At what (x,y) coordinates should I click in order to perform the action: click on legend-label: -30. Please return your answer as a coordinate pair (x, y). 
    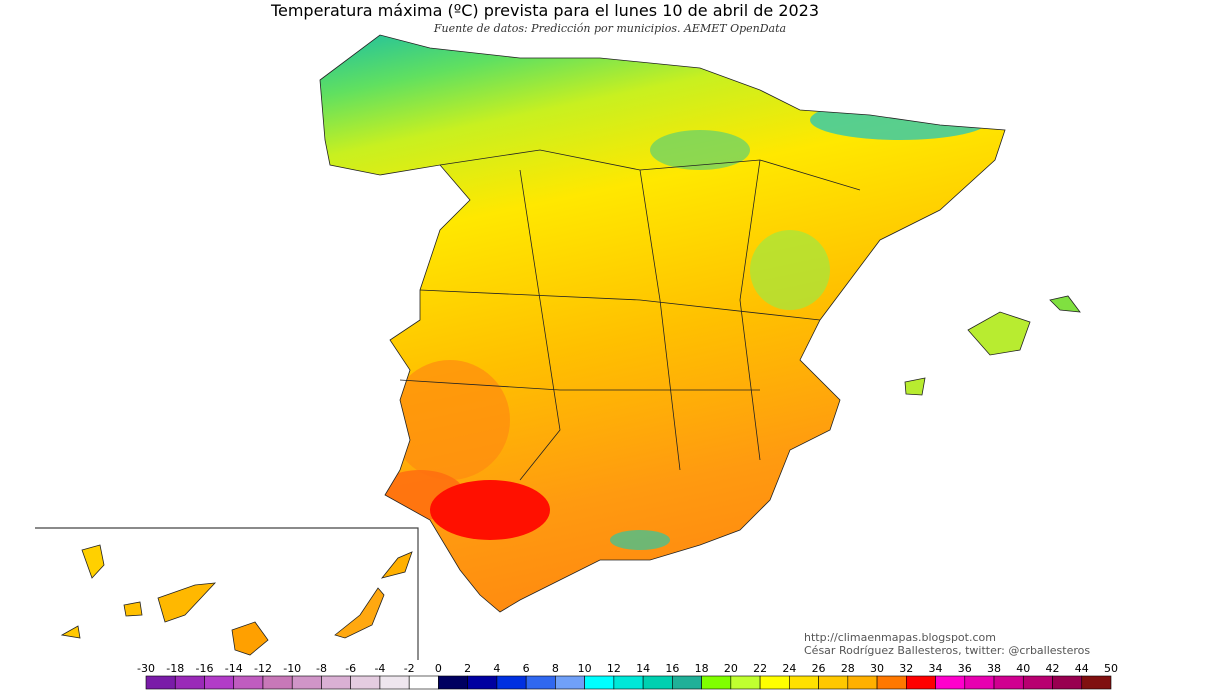
    Looking at the image, I should click on (146, 668).